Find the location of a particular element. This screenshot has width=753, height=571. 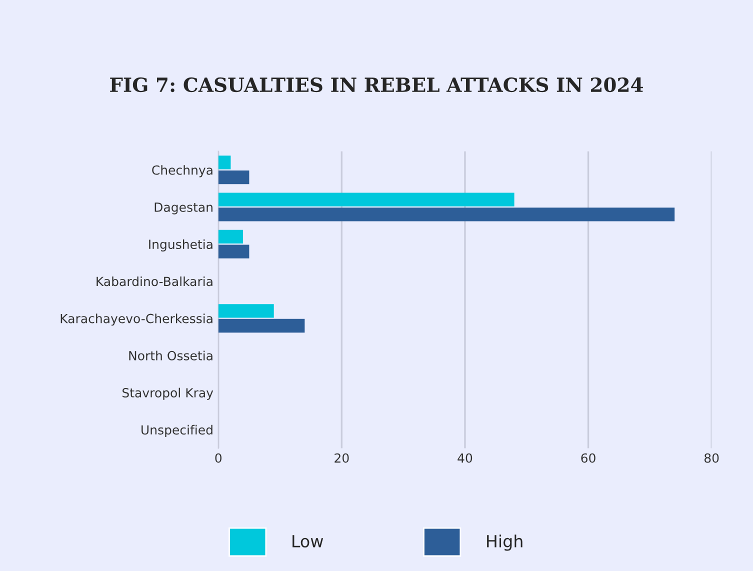

y-tick-label: Chechnya is located at coordinates (182, 171).